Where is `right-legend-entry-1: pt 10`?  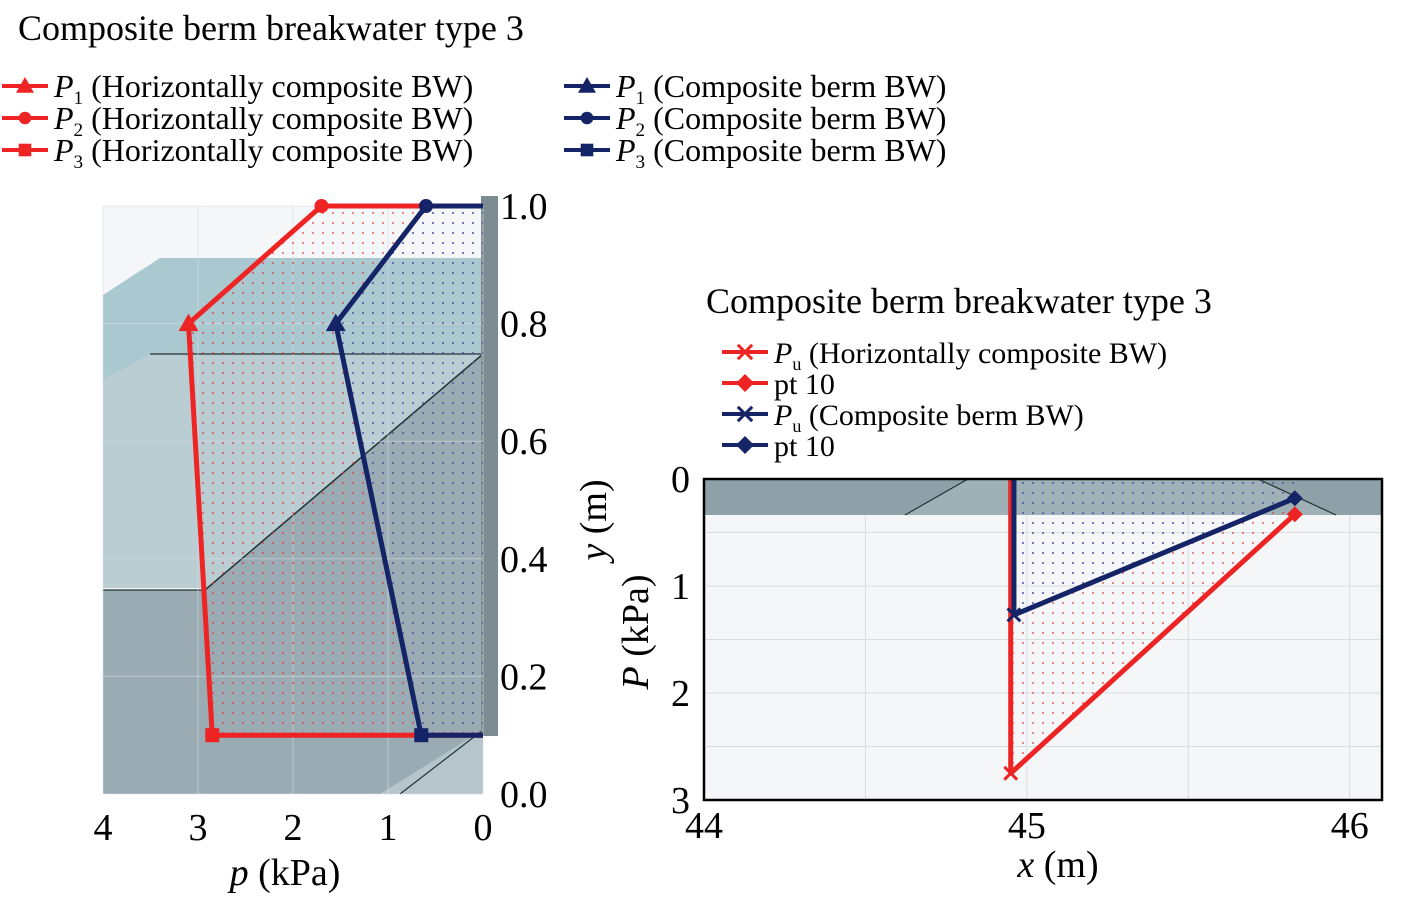 right-legend-entry-1: pt 10 is located at coordinates (778, 384).